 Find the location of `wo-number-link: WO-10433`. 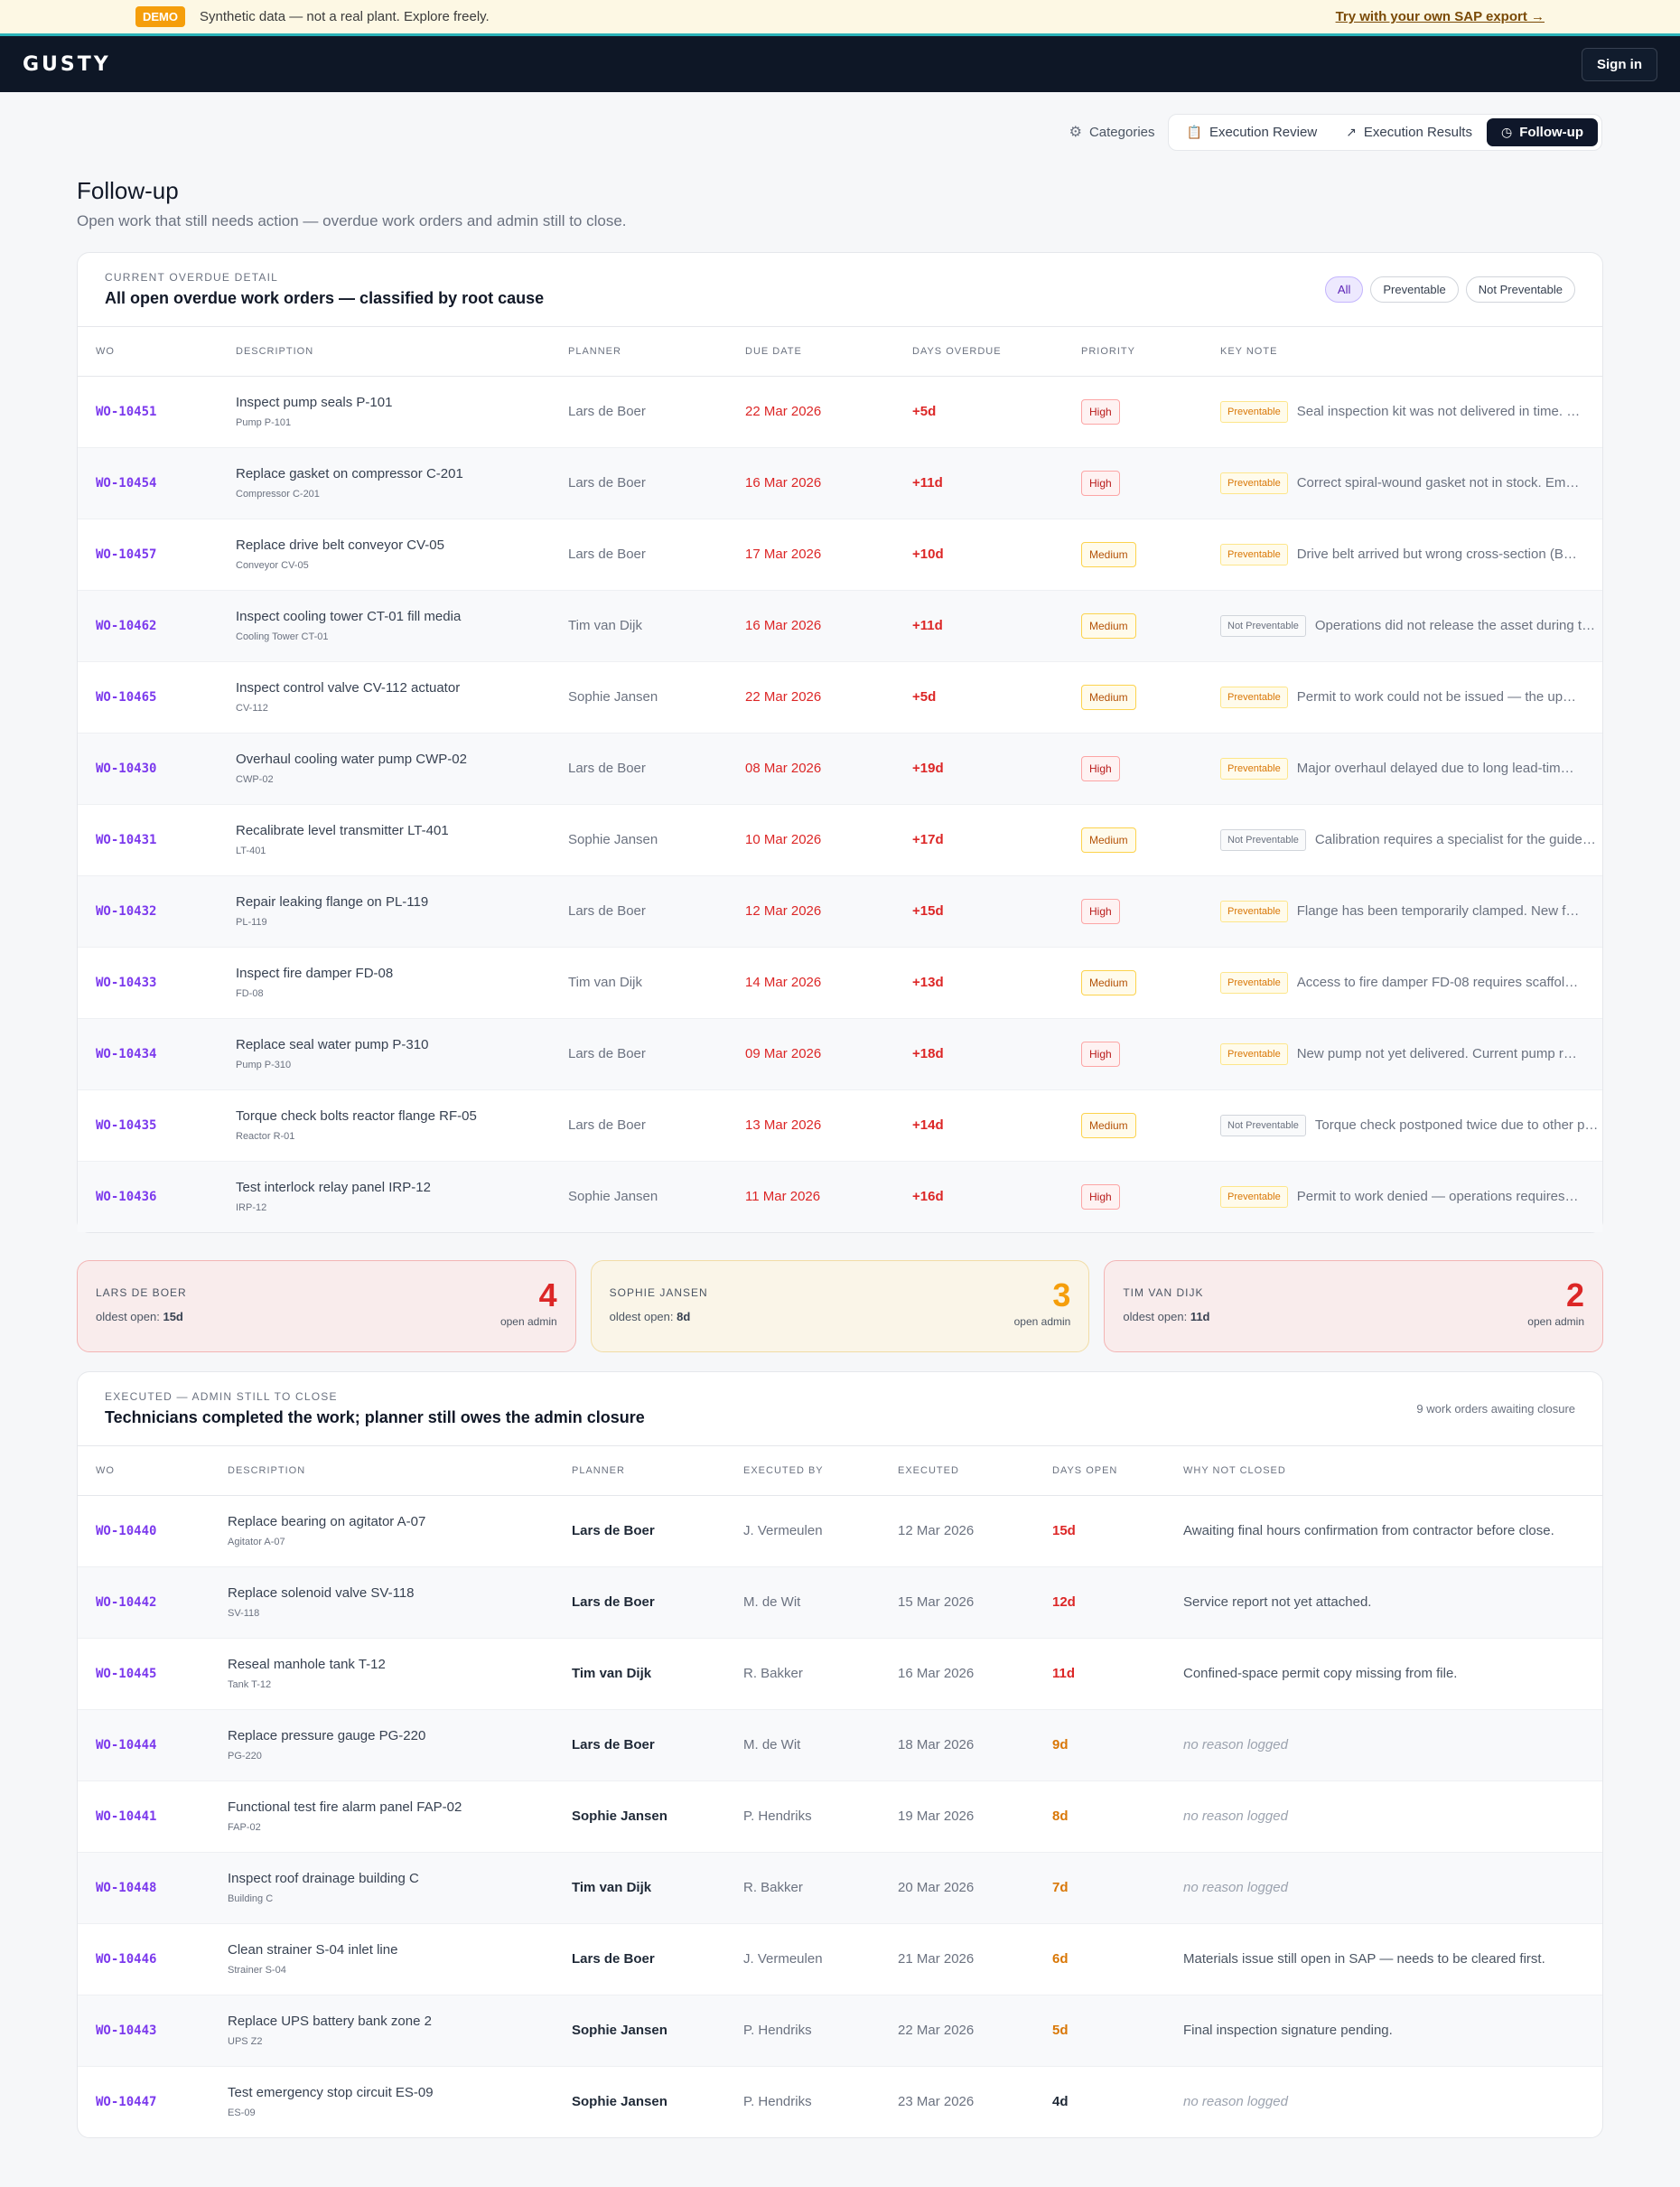

wo-number-link: WO-10433 is located at coordinates (127, 983).